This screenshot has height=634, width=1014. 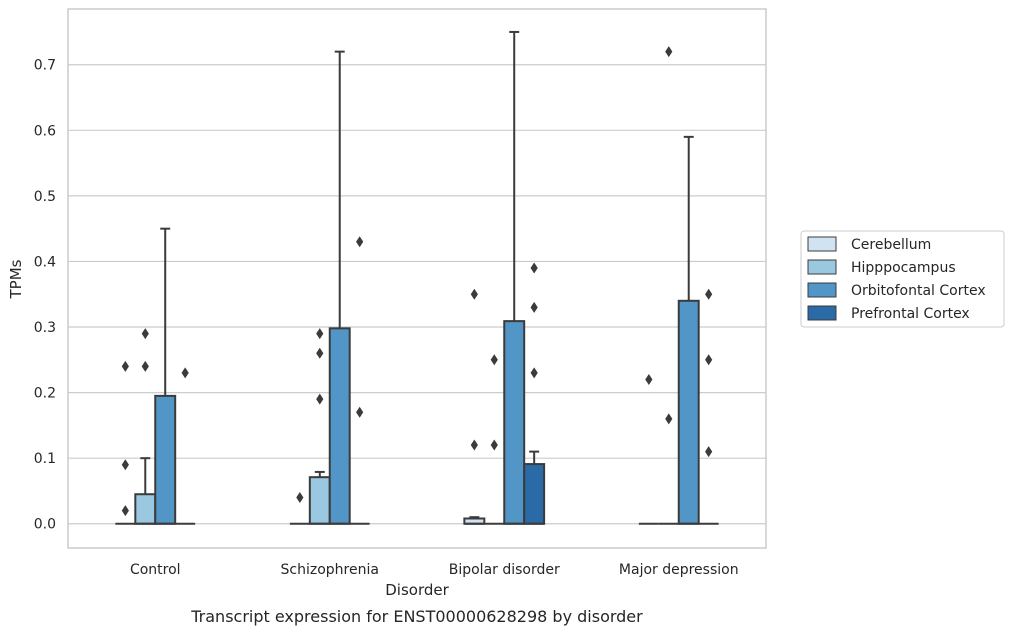 What do you see at coordinates (918, 291) in the screenshot?
I see `legend-label: Orbitofontal Cortex` at bounding box center [918, 291].